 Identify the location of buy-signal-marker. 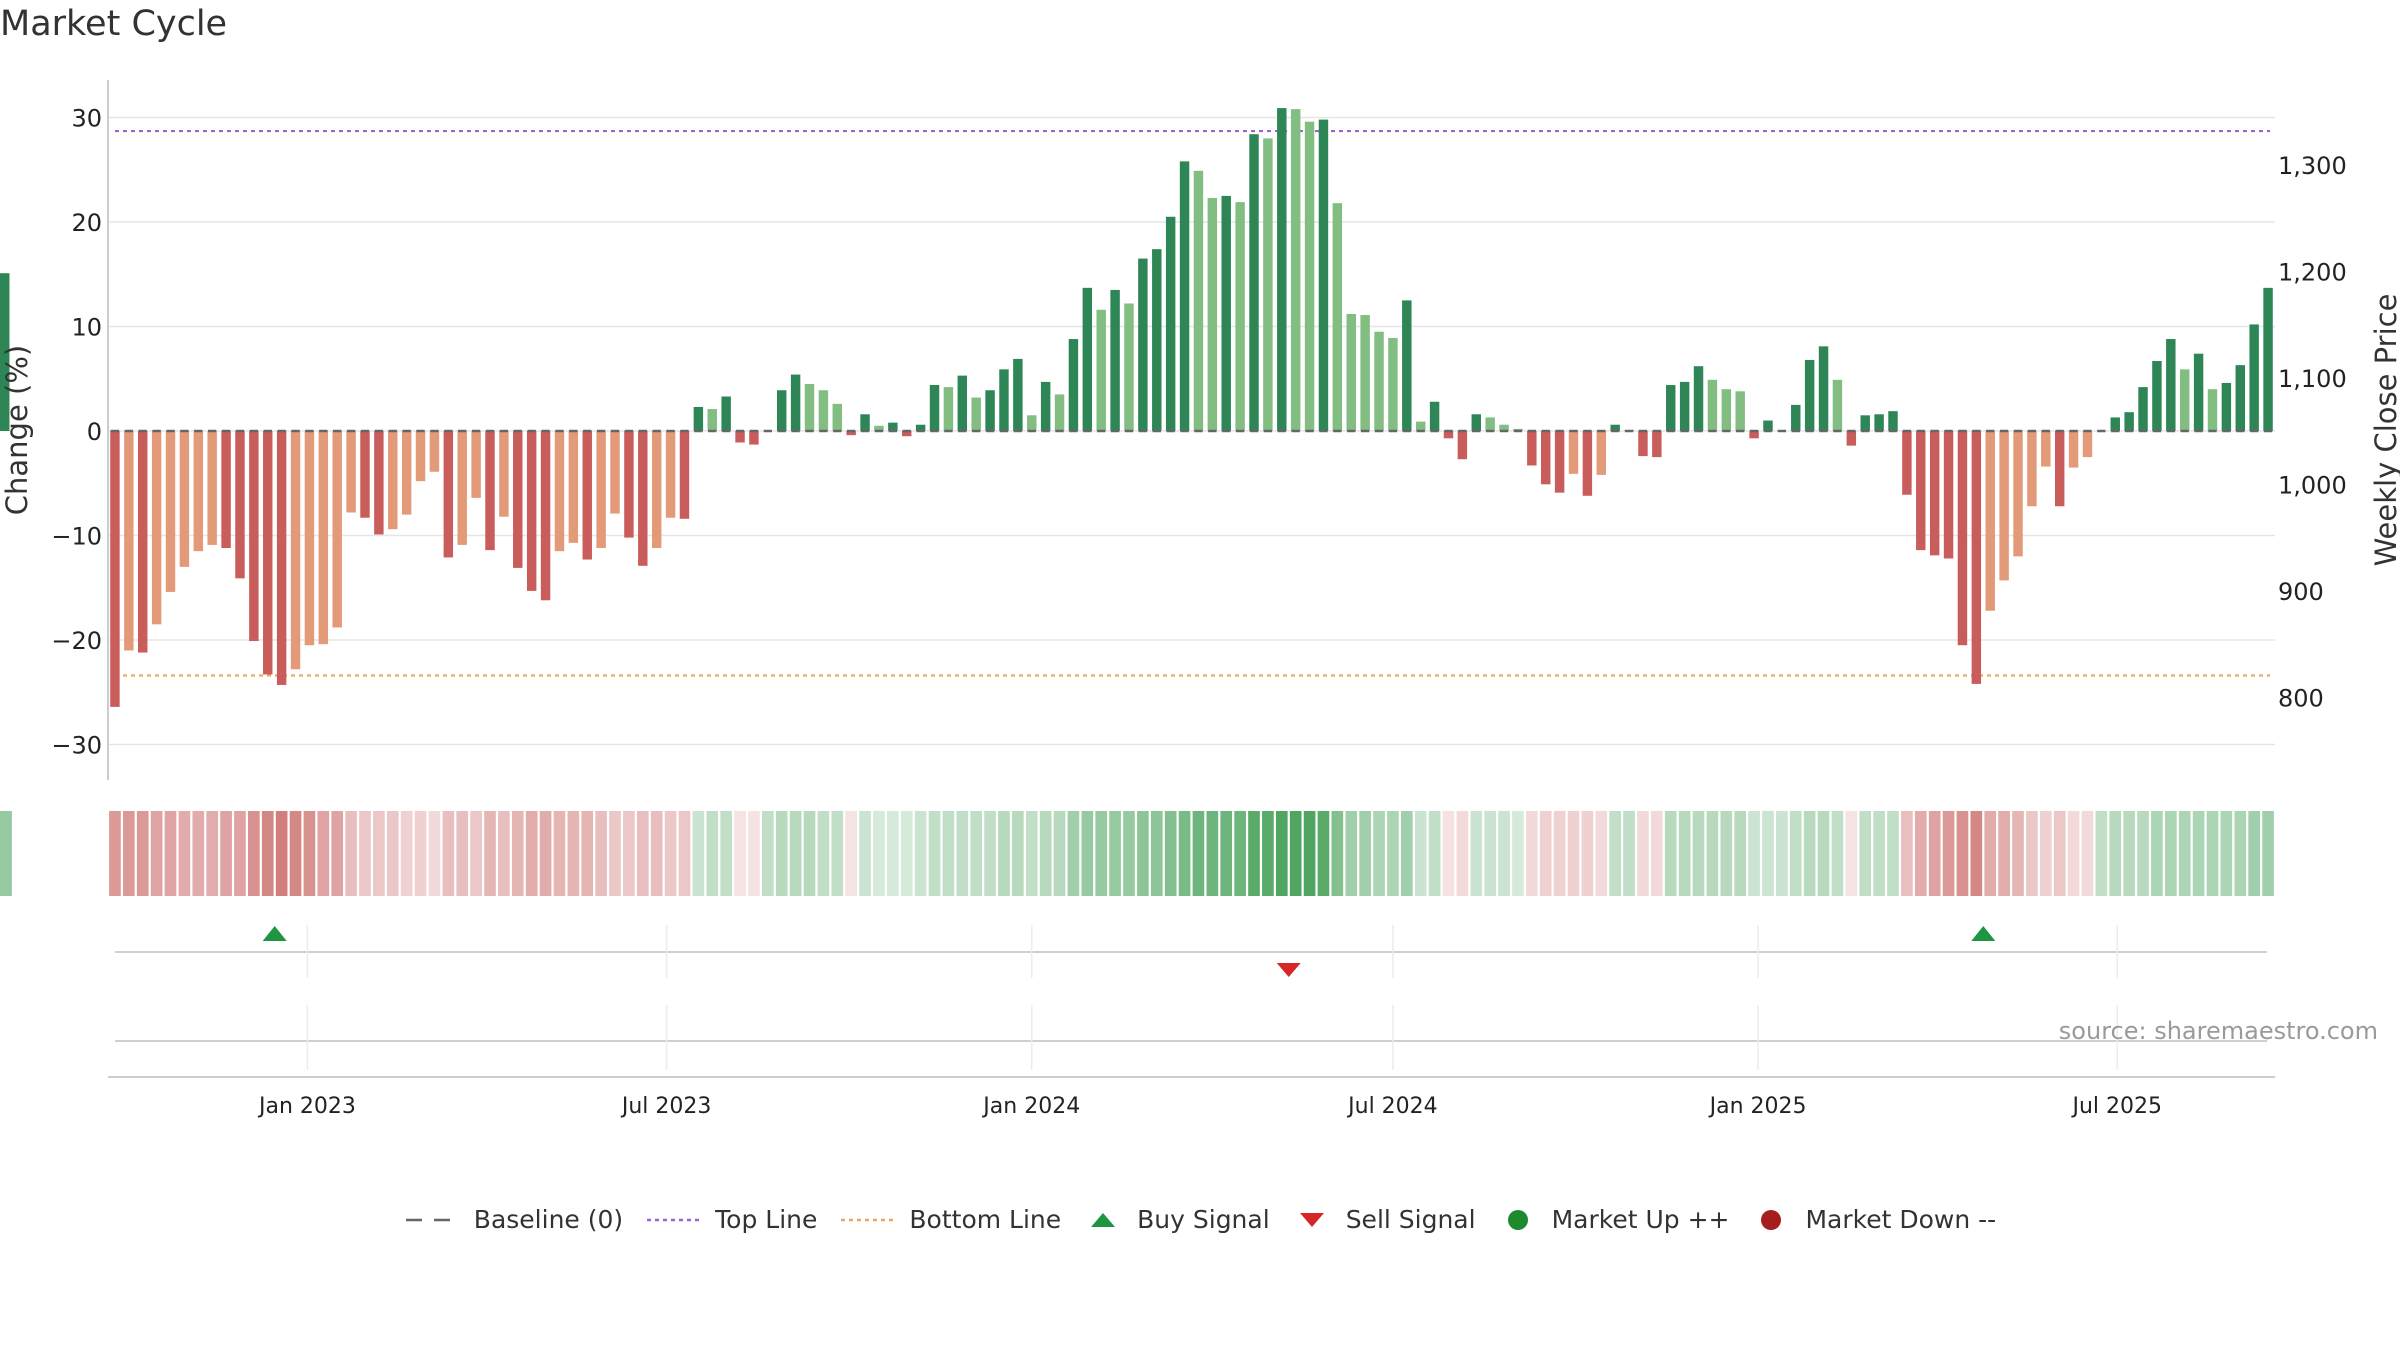
(274, 933).